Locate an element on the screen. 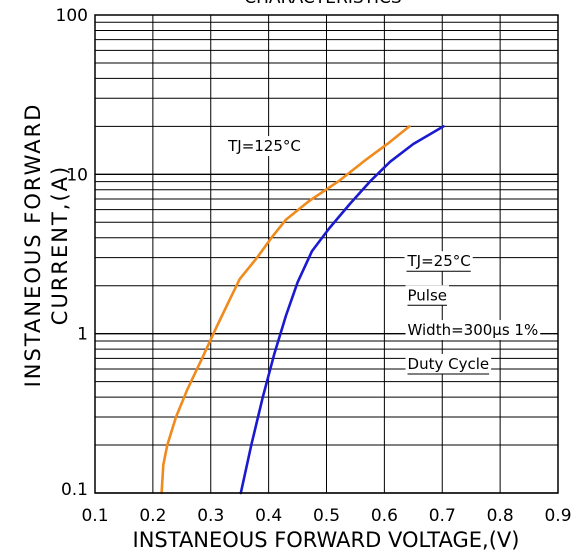  annotation-label: TJ=125°C is located at coordinates (264, 146).